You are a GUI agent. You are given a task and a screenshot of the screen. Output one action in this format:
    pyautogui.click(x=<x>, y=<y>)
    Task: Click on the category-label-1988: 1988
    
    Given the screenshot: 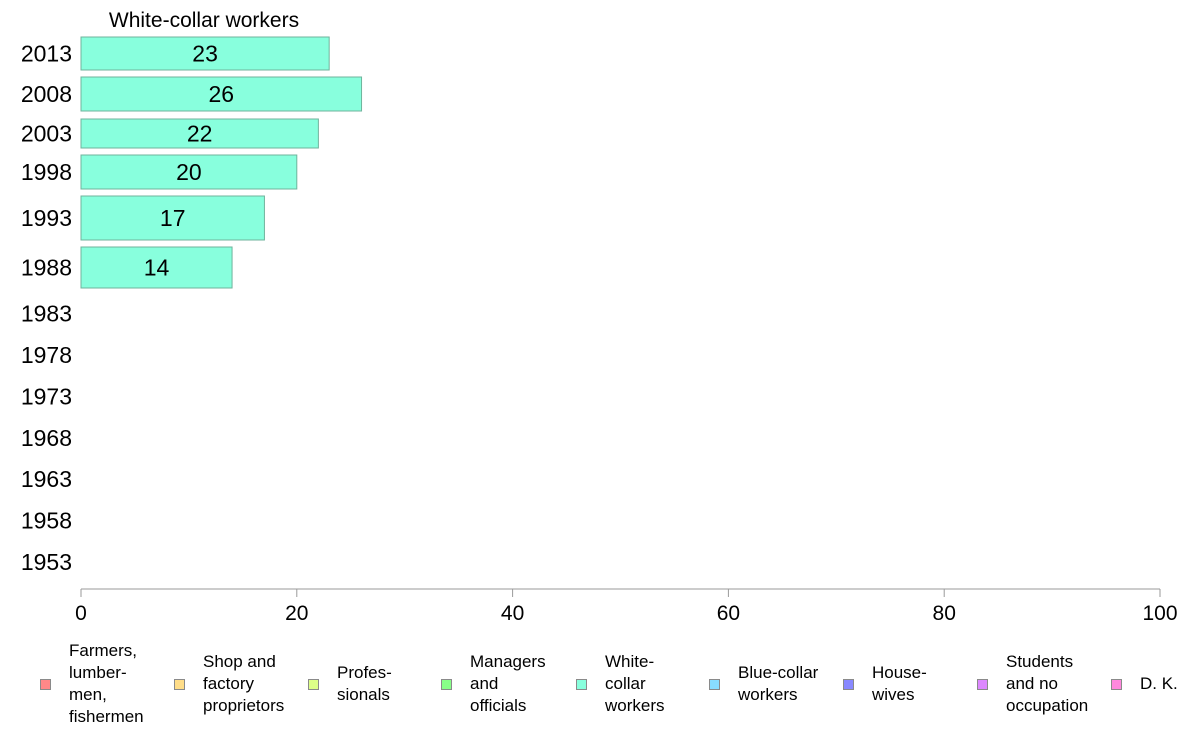 What is the action you would take?
    pyautogui.click(x=46, y=268)
    